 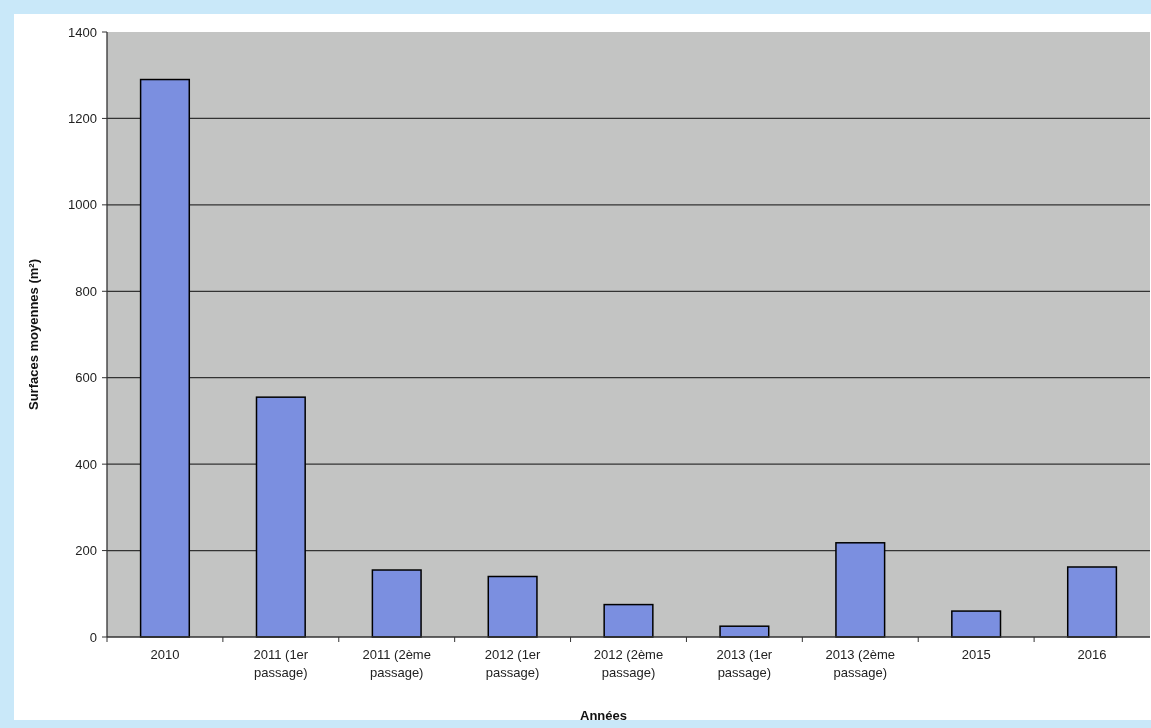 I want to click on x-tick-label: 2011 (1er passage), so click(x=281, y=663).